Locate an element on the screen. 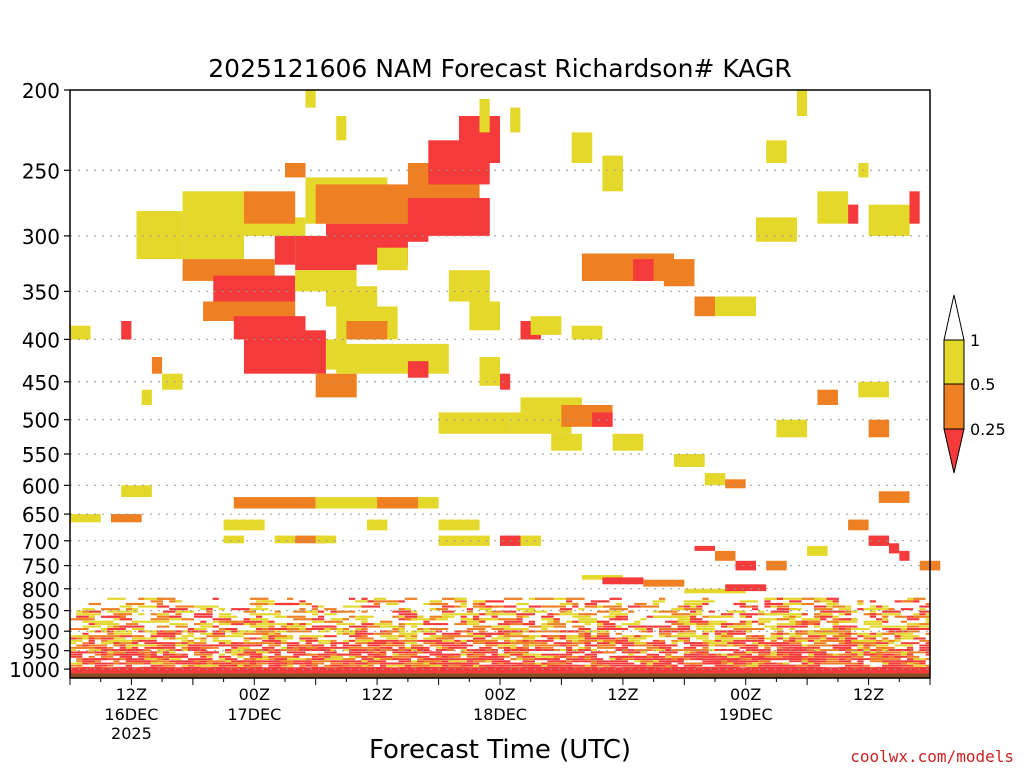 The image size is (1024, 772). x-tick-date: 19DEC is located at coordinates (746, 714).